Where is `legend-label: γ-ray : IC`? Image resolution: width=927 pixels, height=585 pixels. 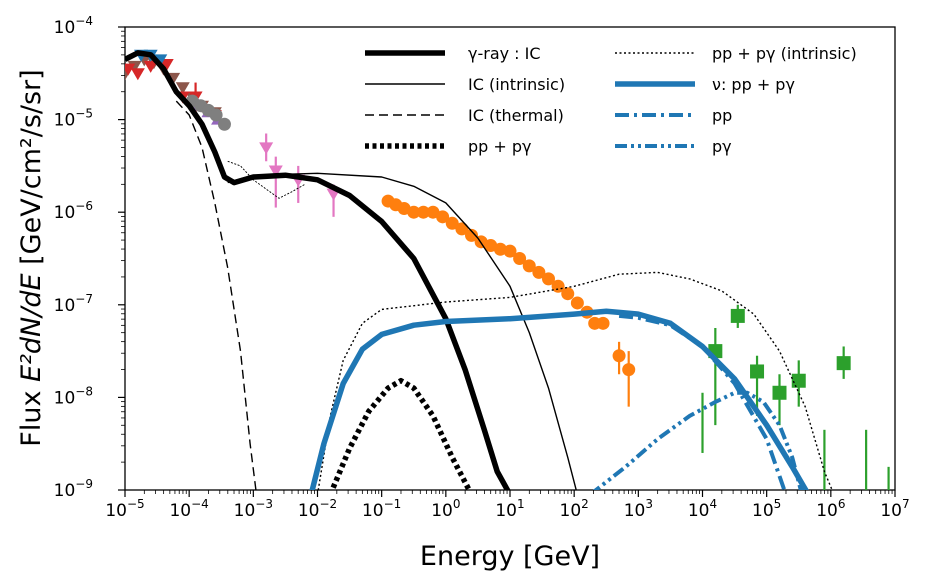 legend-label: γ-ray : IC is located at coordinates (504, 53).